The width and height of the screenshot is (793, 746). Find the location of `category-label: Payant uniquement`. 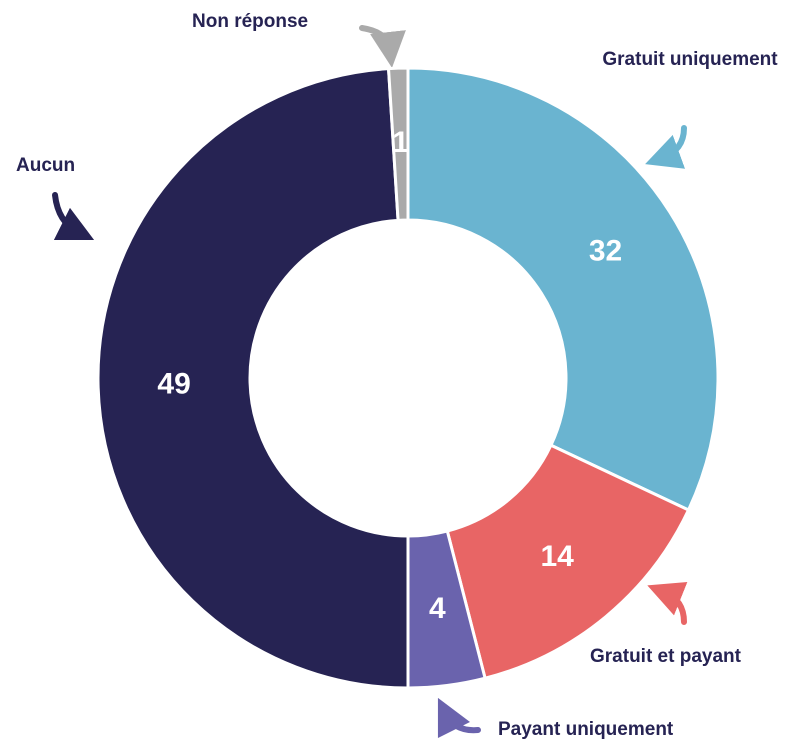

category-label: Payant uniquement is located at coordinates (586, 729).